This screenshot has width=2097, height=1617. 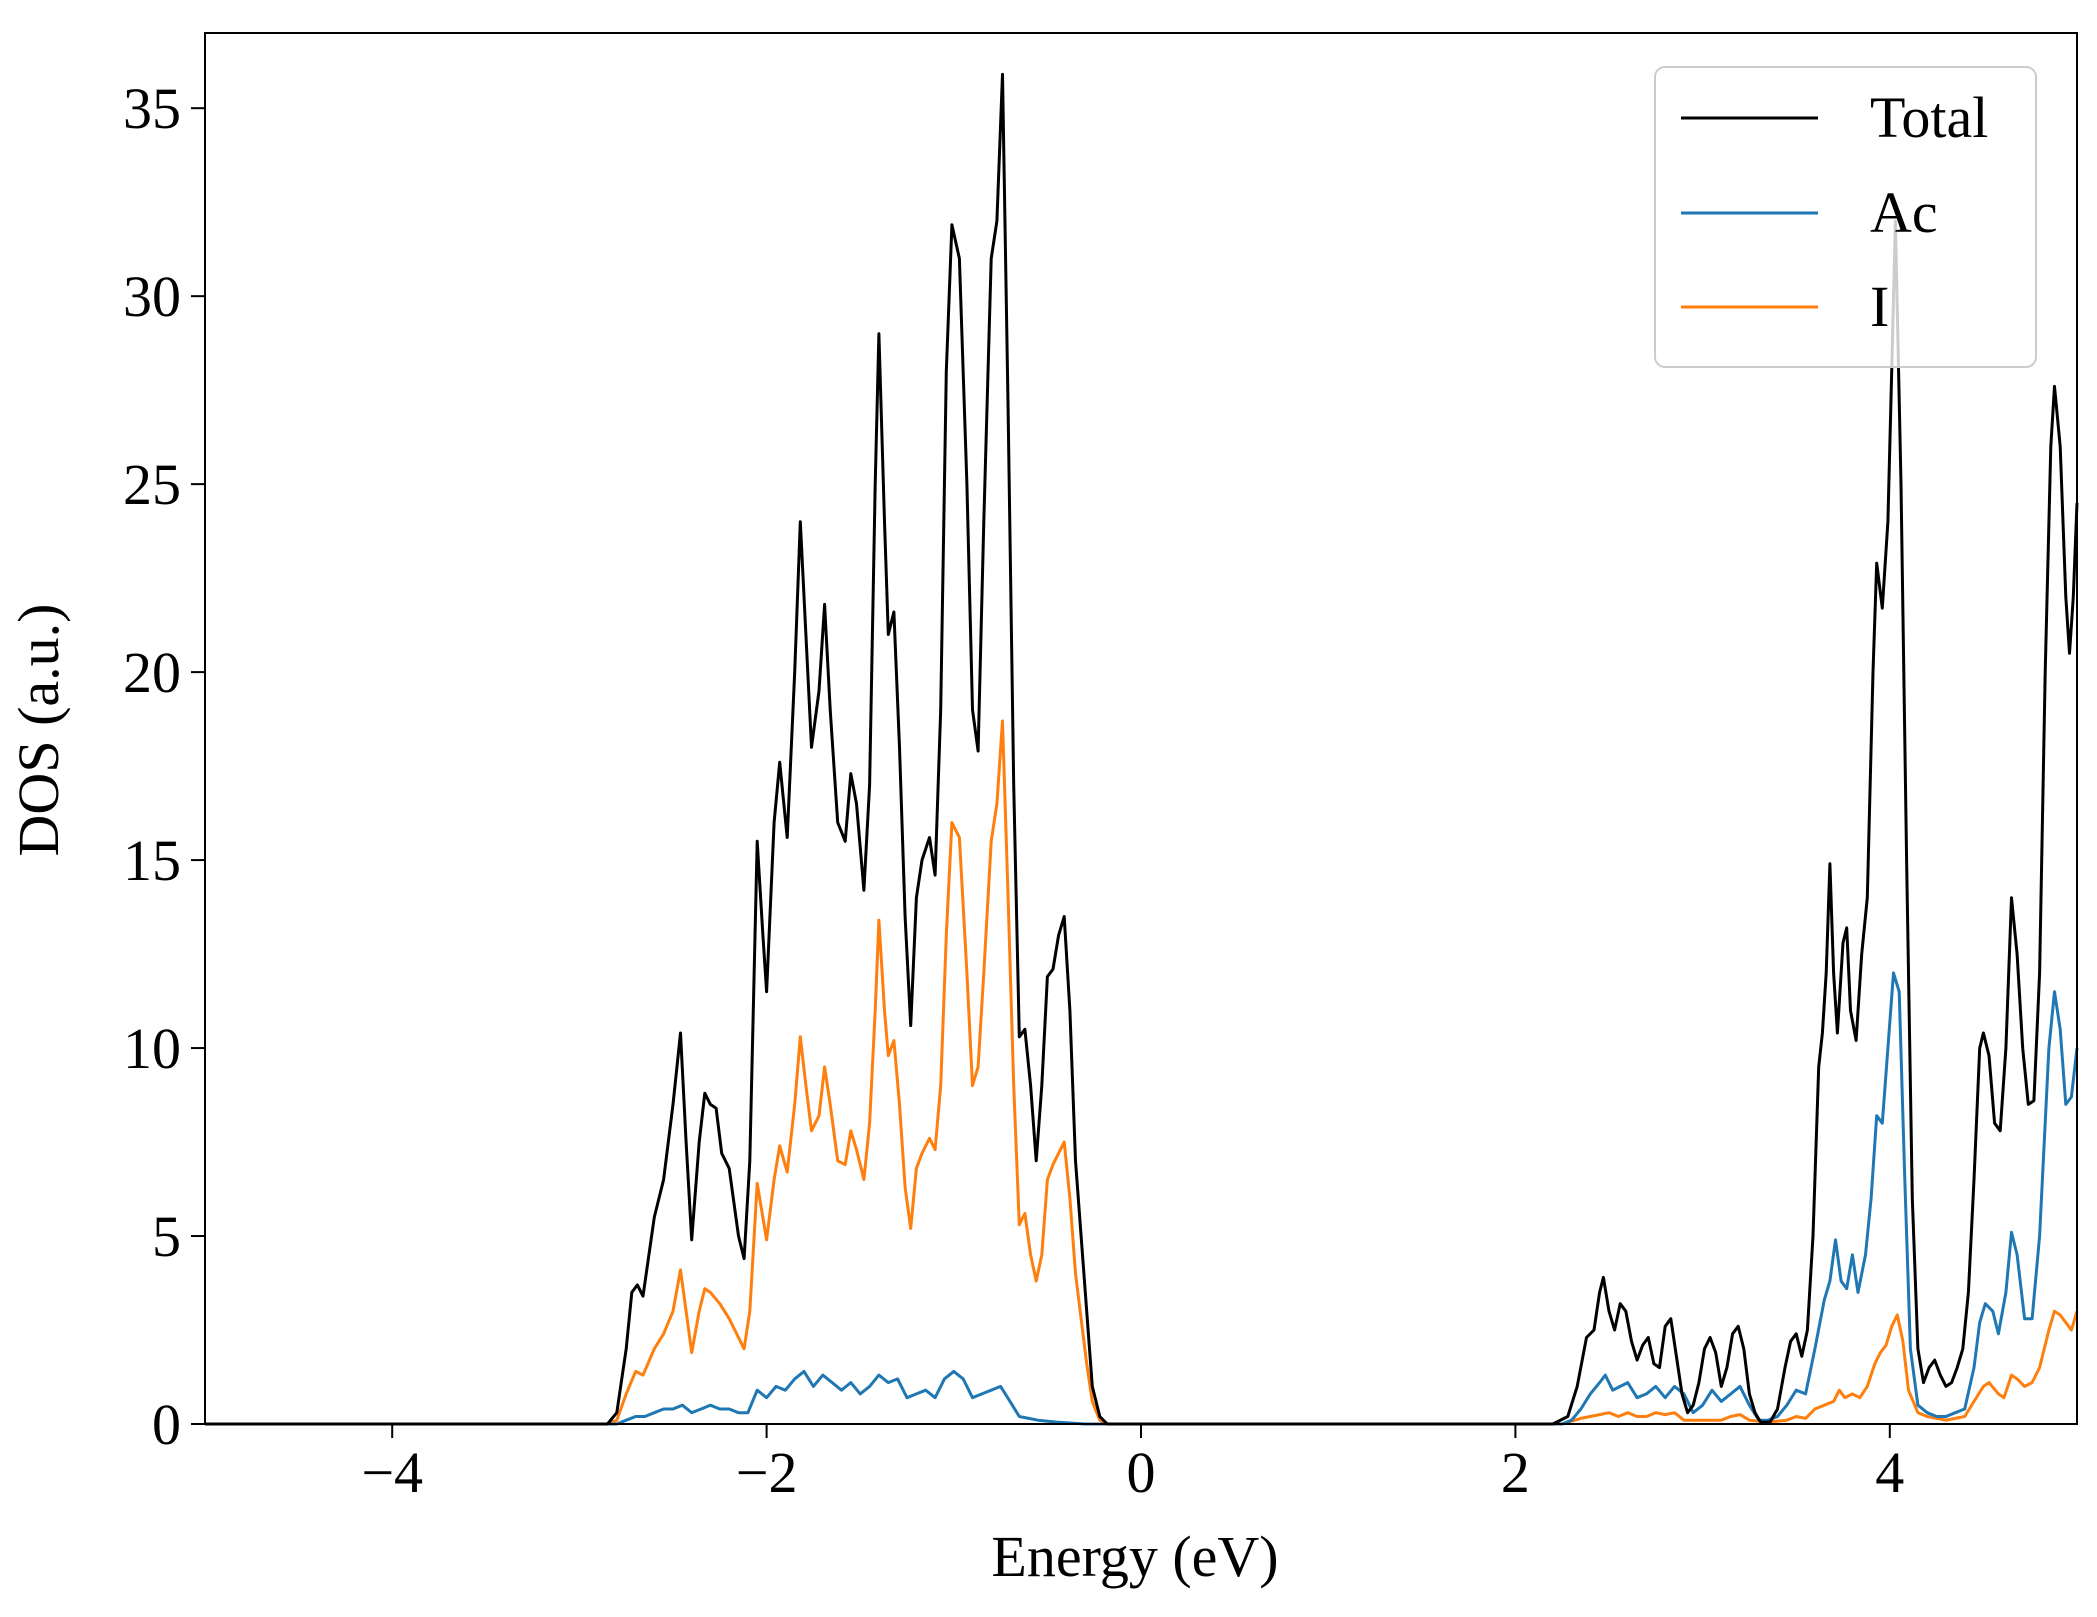 I want to click on x-axis-ticks: −4 −2 0 2 4, so click(x=1132, y=1464).